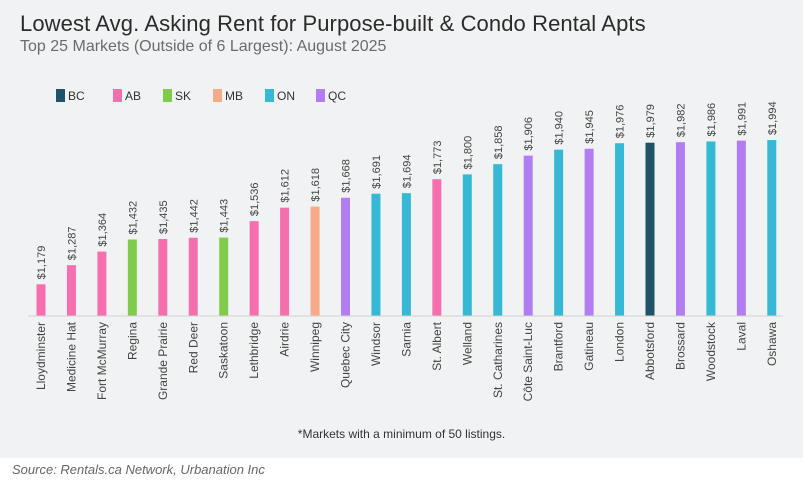 The height and width of the screenshot is (487, 803). I want to click on category-label-winnipeg: Winnipeg, so click(315, 347).